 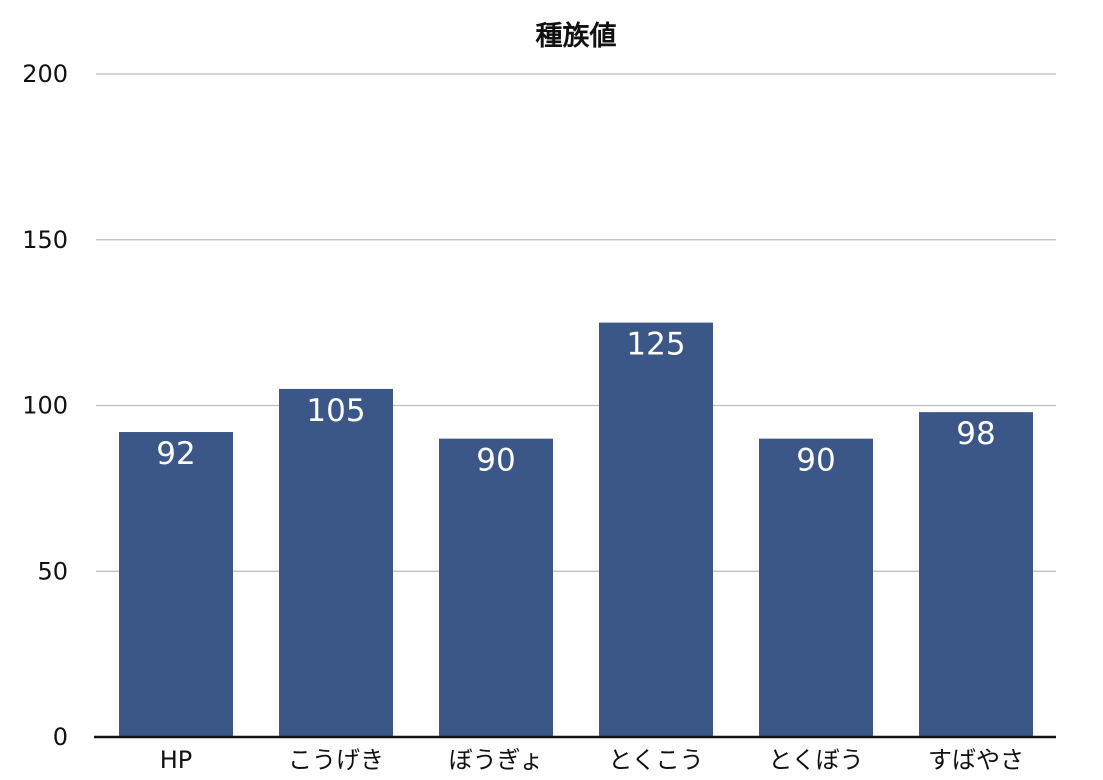 What do you see at coordinates (975, 434) in the screenshot?
I see `data-label: 98` at bounding box center [975, 434].